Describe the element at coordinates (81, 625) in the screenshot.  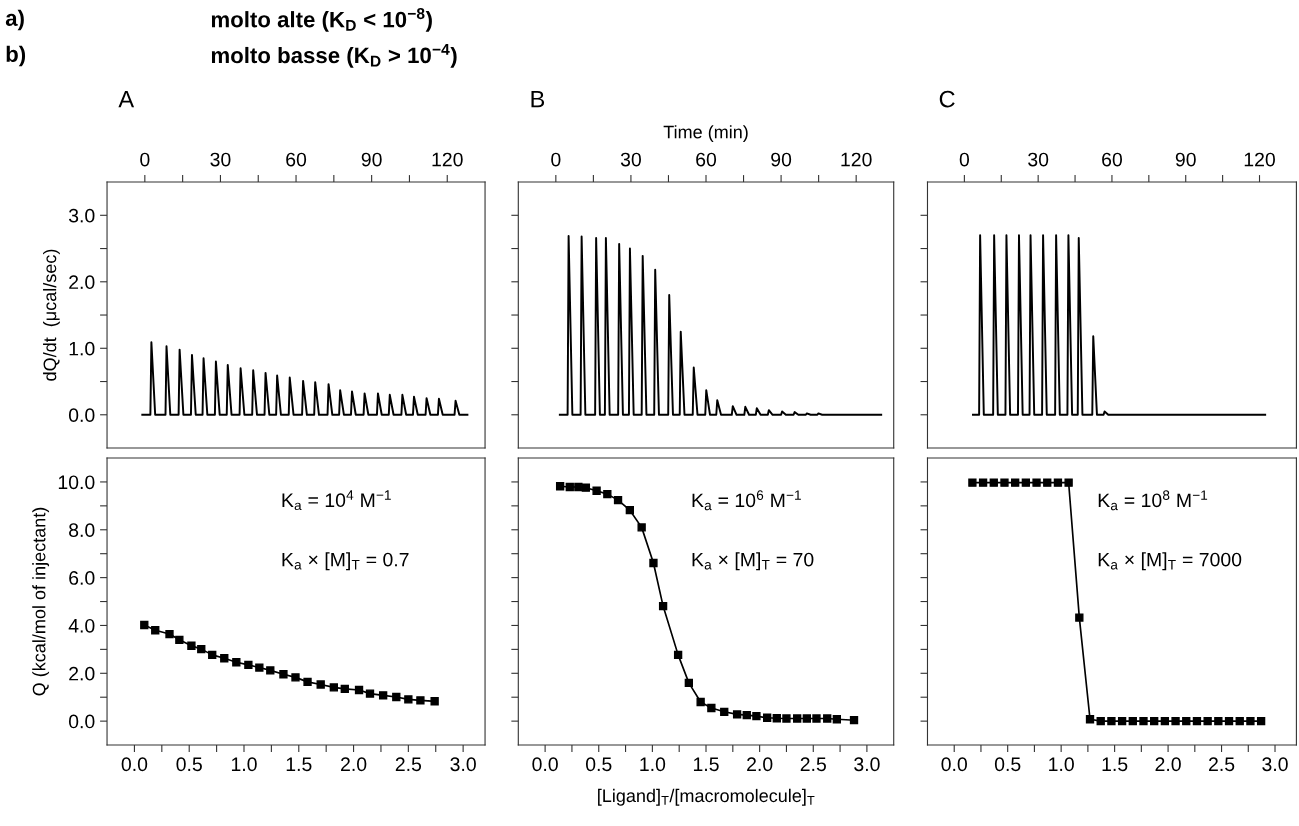
I see `y-tick-label: 4.0` at that location.